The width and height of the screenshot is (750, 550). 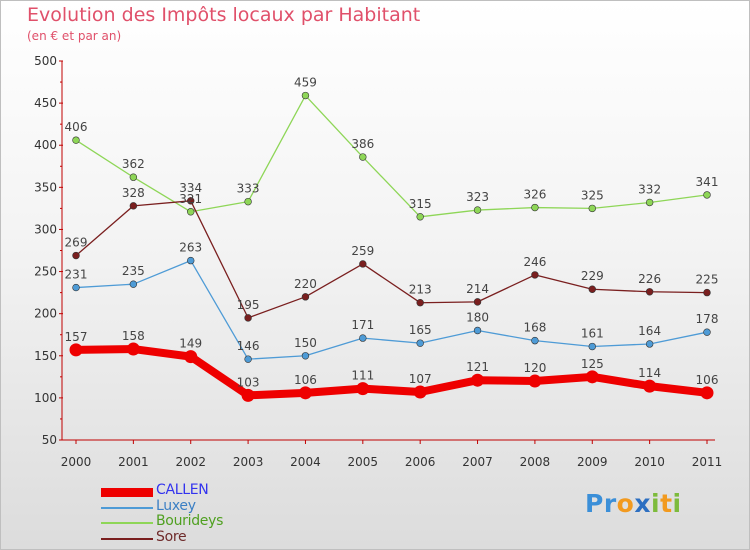 I want to click on data-label: 180, so click(x=477, y=318).